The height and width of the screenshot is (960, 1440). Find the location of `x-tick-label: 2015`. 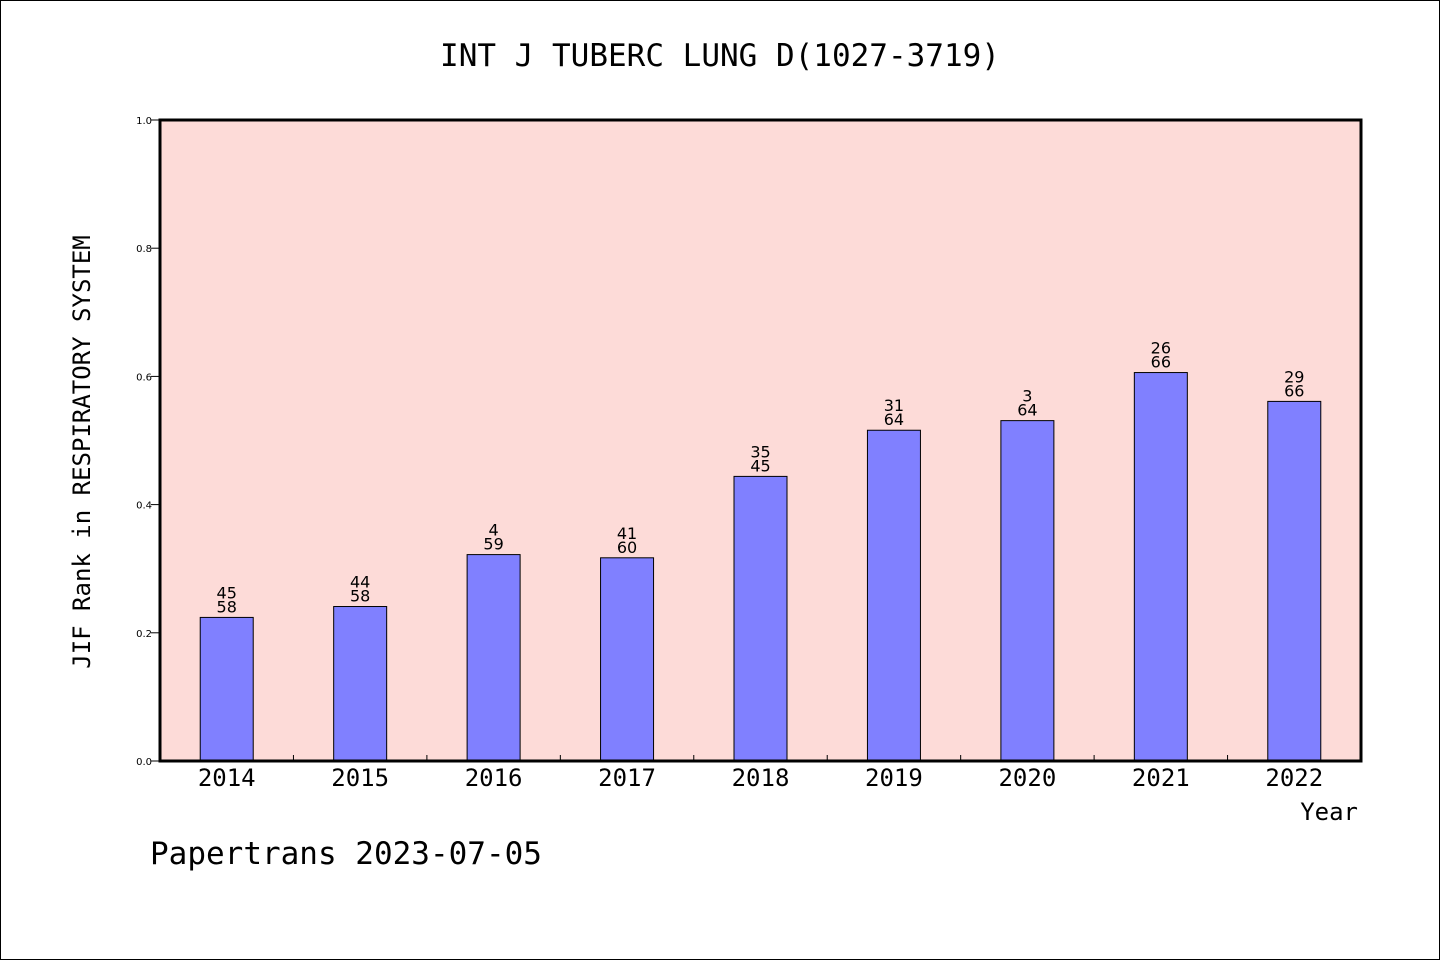

x-tick-label: 2015 is located at coordinates (360, 778).